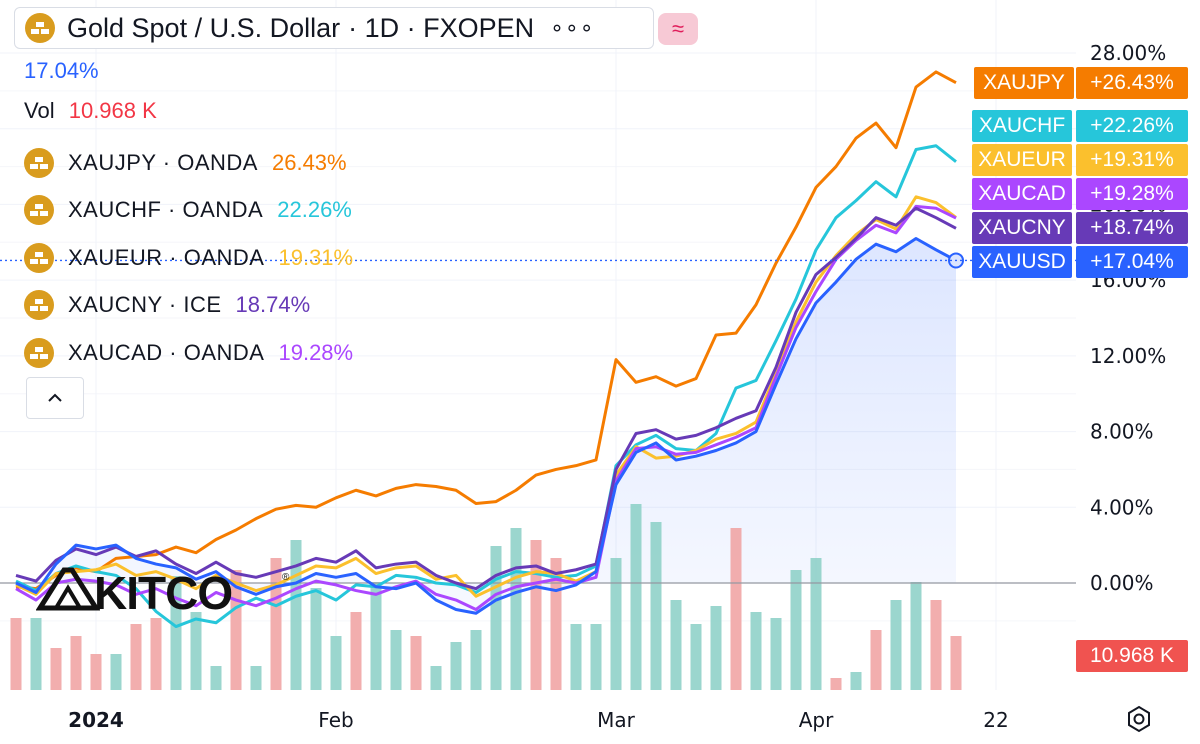  What do you see at coordinates (1132, 228) in the screenshot?
I see `series-value-tag: +18.74%` at bounding box center [1132, 228].